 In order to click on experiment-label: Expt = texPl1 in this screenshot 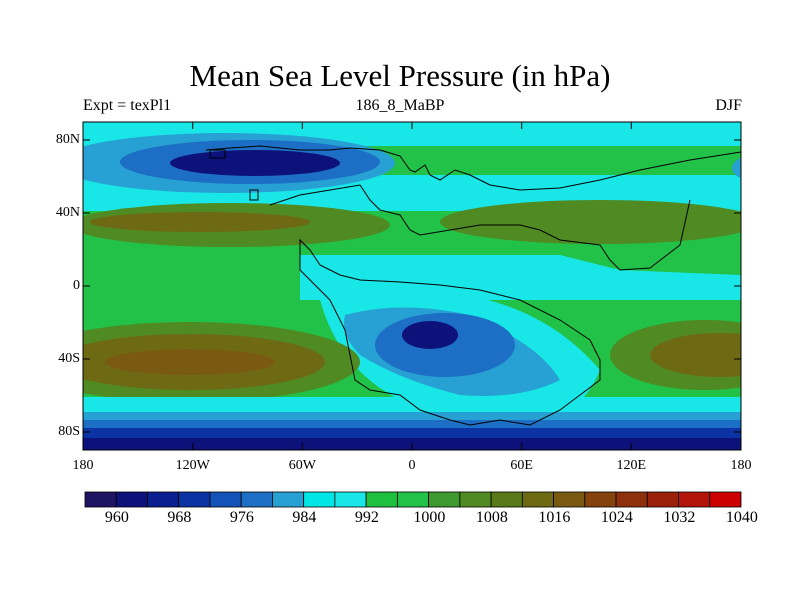, I will do `click(127, 105)`.